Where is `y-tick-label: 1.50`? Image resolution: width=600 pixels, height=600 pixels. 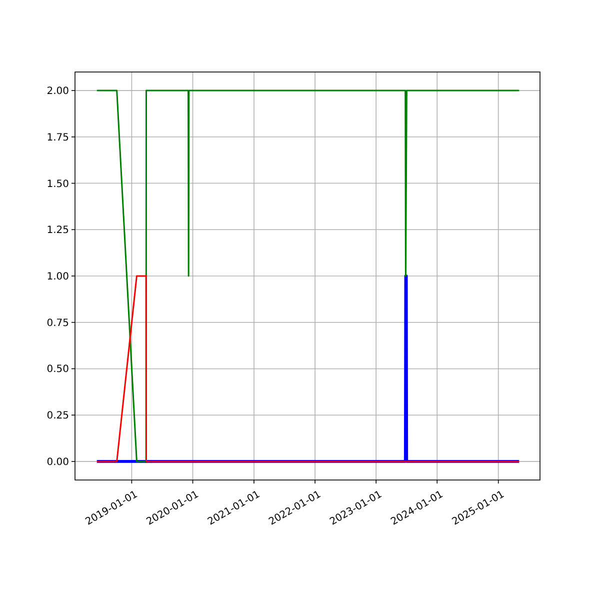
y-tick-label: 1.50 is located at coordinates (57, 184).